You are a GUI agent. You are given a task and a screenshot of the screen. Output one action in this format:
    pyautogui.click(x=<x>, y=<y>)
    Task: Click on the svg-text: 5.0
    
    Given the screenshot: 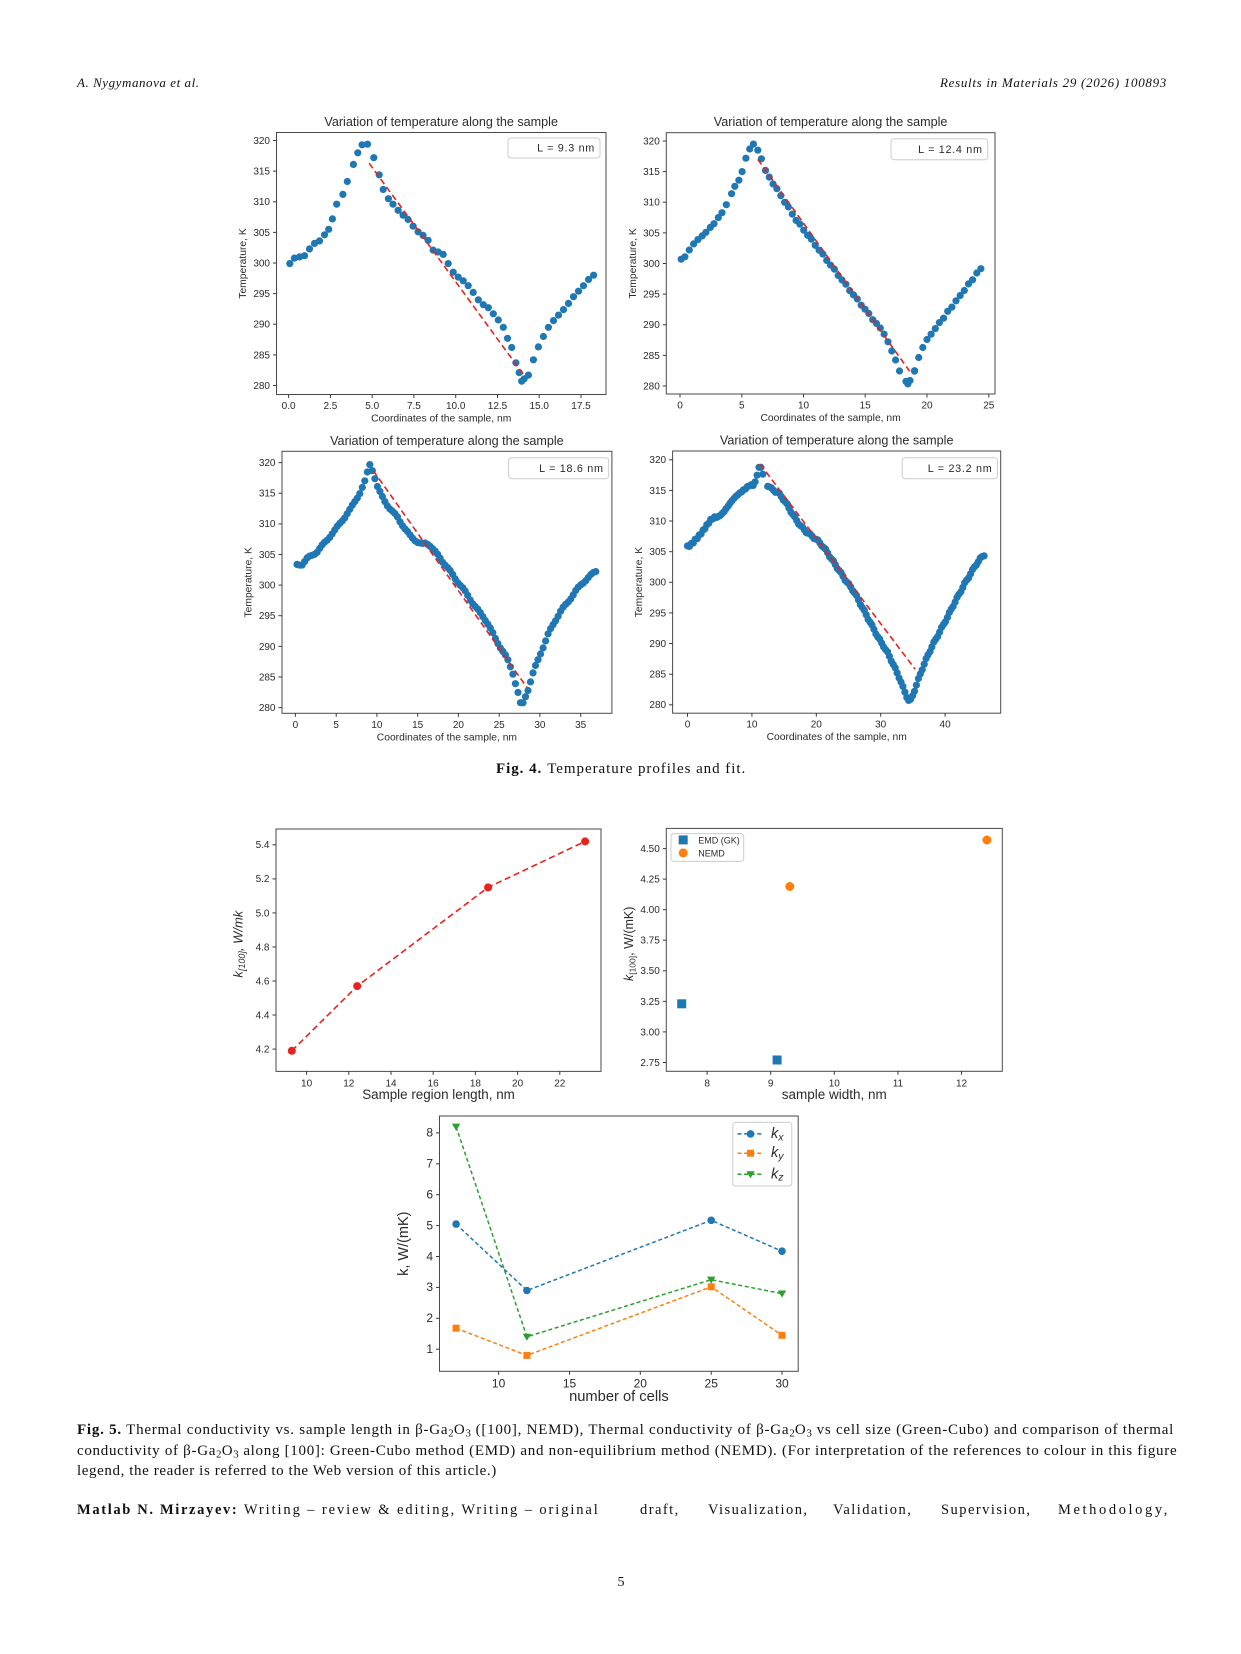 What is the action you would take?
    pyautogui.click(x=372, y=406)
    